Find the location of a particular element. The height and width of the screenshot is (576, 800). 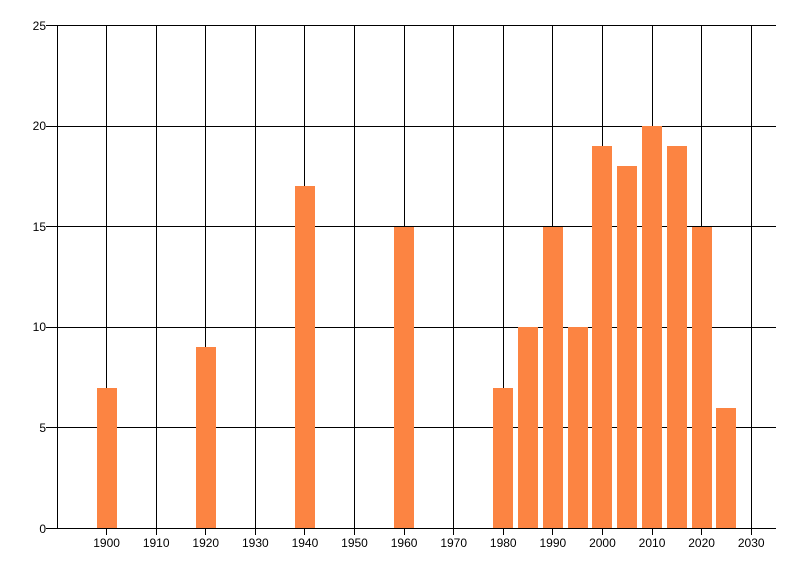

x-axis-line is located at coordinates (416, 528).